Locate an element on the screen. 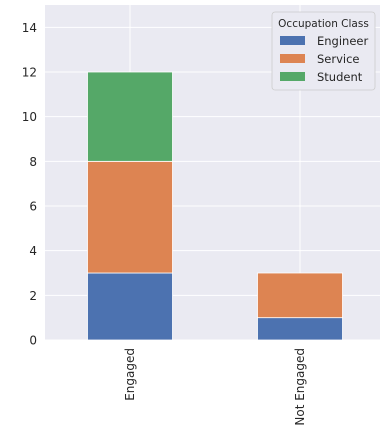 The height and width of the screenshot is (430, 380). y-tick-label: 4 is located at coordinates (33, 251).